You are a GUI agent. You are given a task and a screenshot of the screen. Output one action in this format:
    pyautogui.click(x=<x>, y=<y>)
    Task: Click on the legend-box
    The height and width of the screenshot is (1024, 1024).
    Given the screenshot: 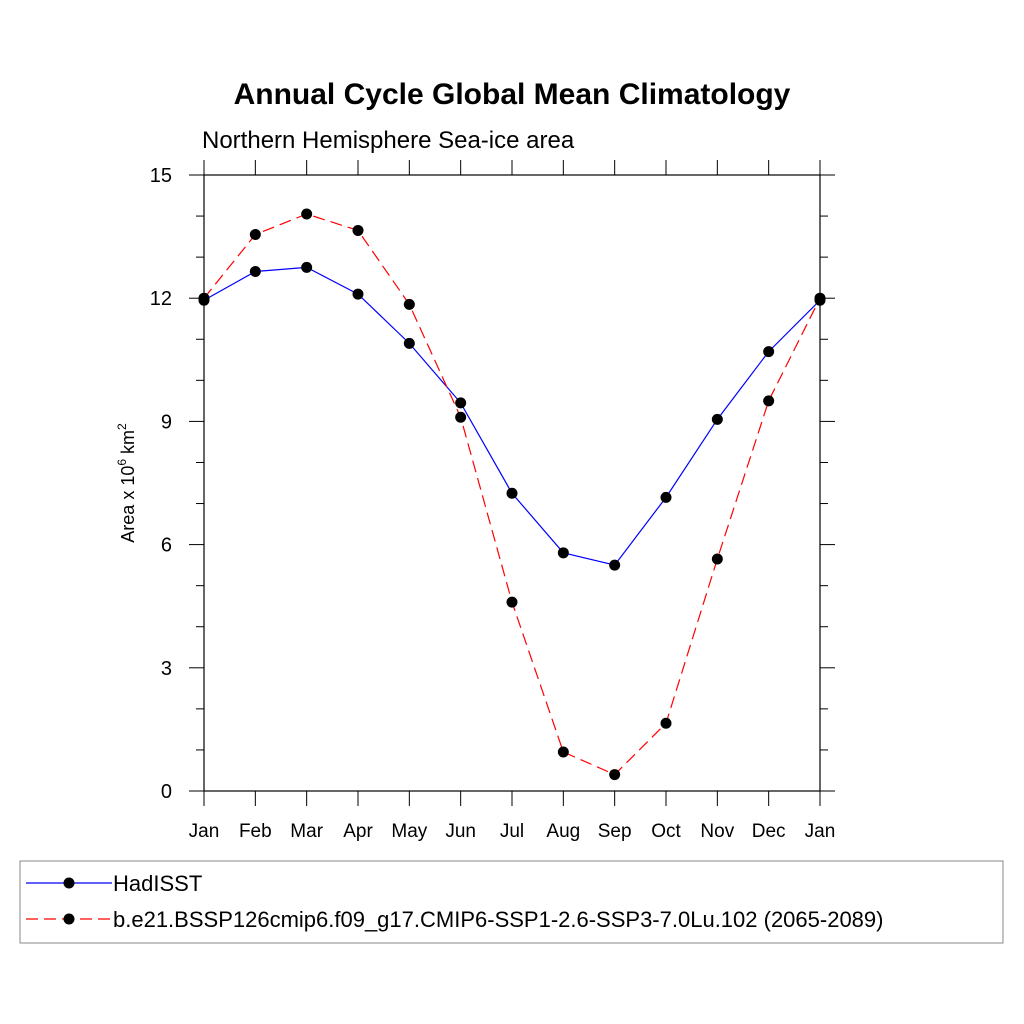 What is the action you would take?
    pyautogui.click(x=511, y=902)
    